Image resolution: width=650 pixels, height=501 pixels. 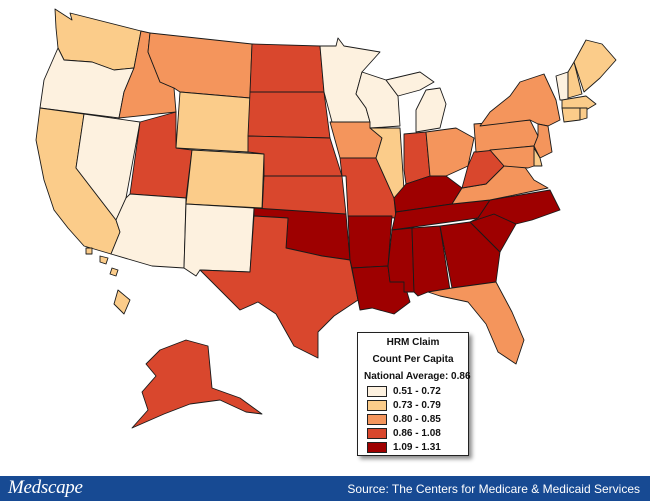 What do you see at coordinates (562, 86) in the screenshot?
I see `state-vermont` at bounding box center [562, 86].